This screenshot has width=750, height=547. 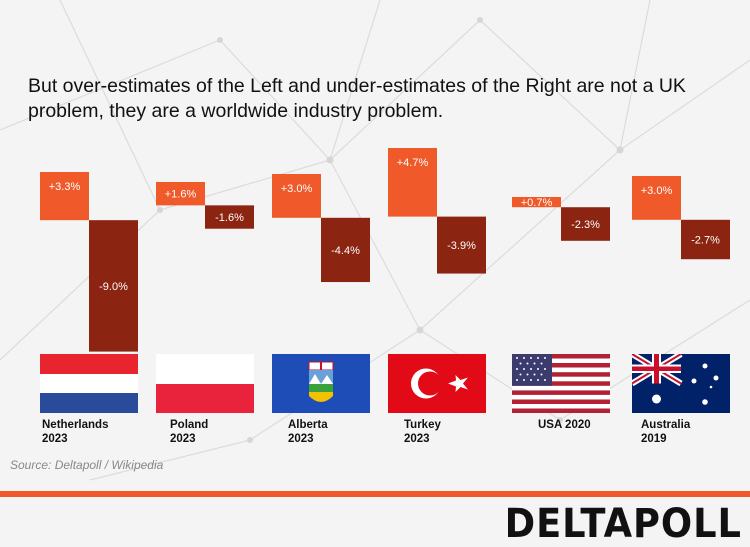 What do you see at coordinates (87, 465) in the screenshot?
I see `source-note: Source: Deltapoll / Wikipedia` at bounding box center [87, 465].